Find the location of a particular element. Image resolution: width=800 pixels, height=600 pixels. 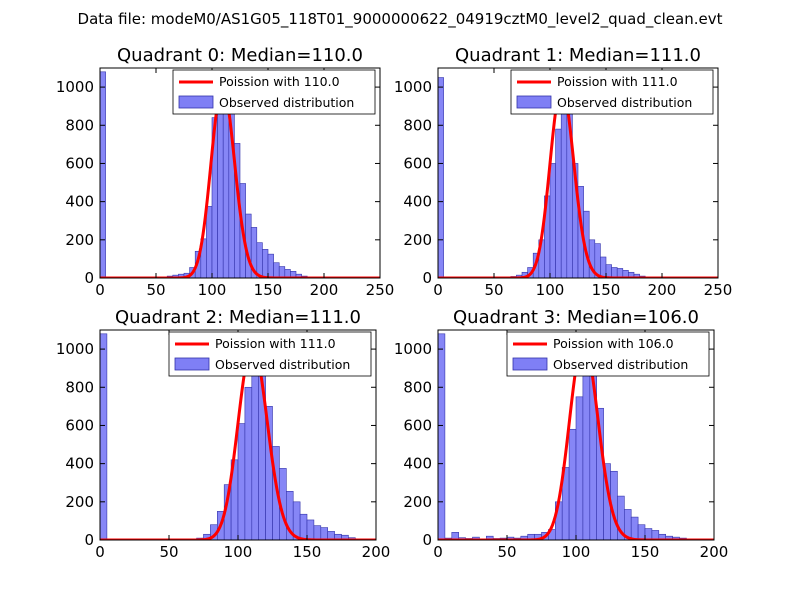

legend: Poission with 106.0 Observed distribution is located at coordinates (608, 354).